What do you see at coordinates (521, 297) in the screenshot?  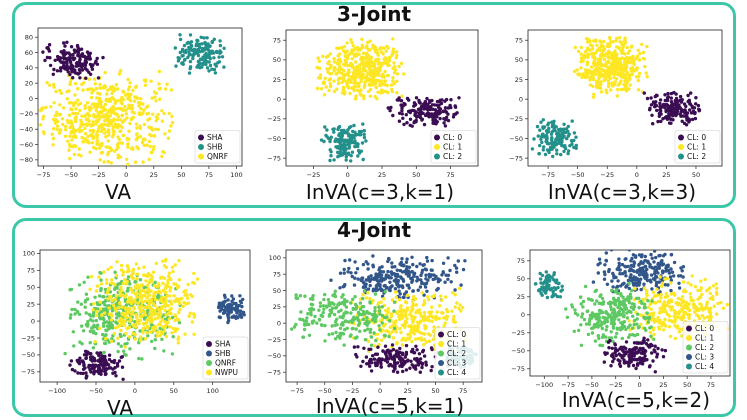 I see `y-tick-label: 25` at bounding box center [521, 297].